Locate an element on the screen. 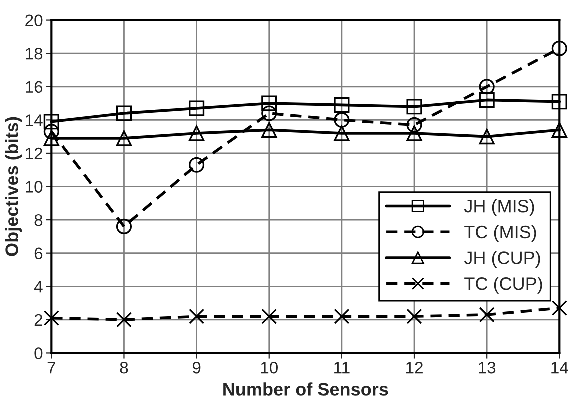 This screenshot has width=574, height=406. y-tick-label: 20 is located at coordinates (34, 20).